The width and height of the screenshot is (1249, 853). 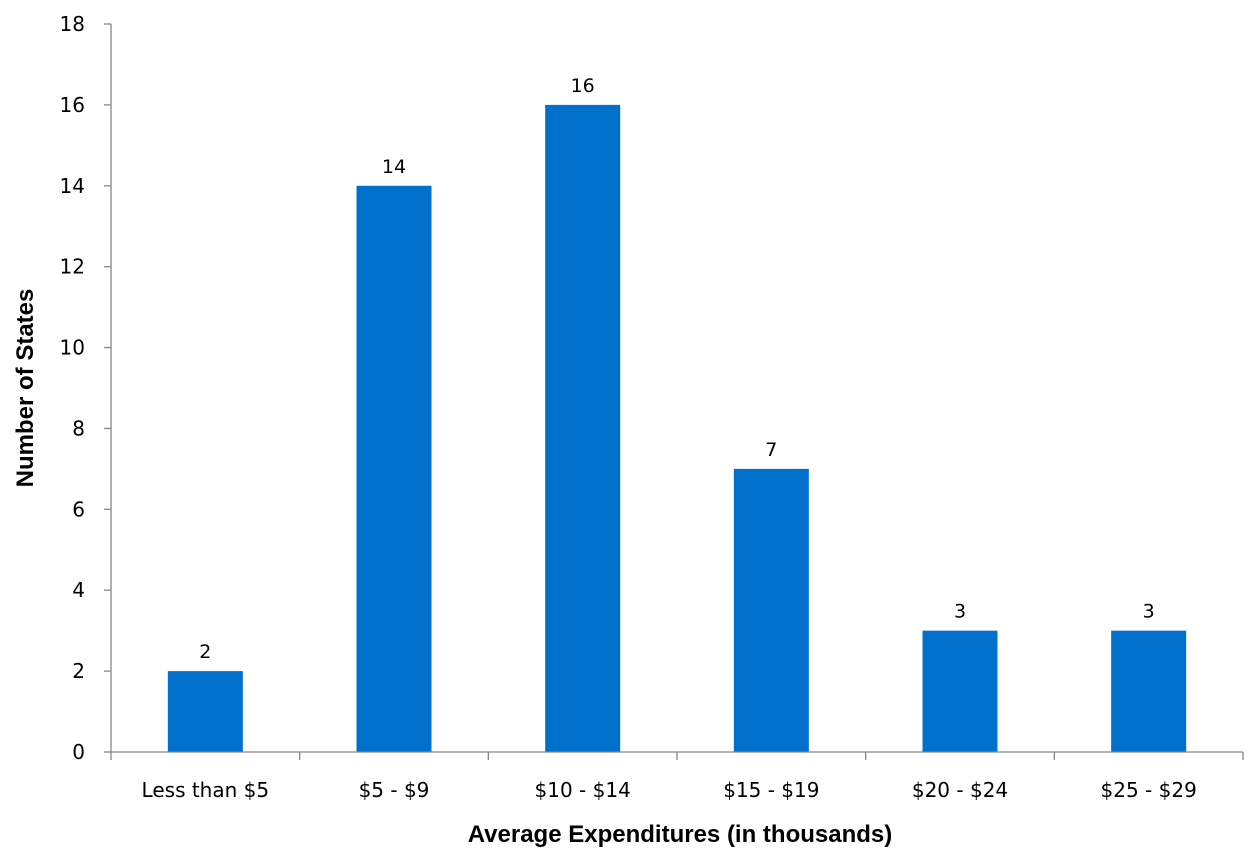 I want to click on bar-data-label: 7, so click(x=771, y=450).